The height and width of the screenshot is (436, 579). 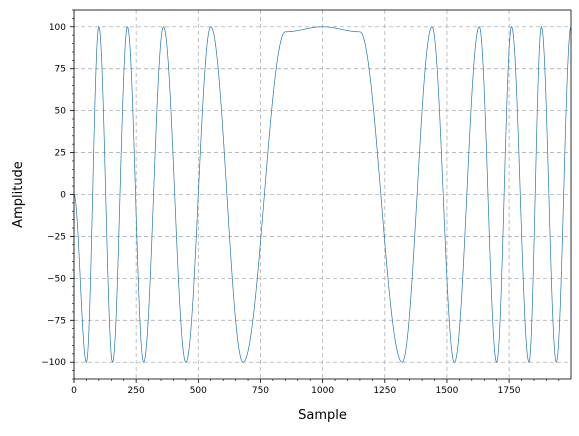 What do you see at coordinates (446, 391) in the screenshot?
I see `x-tick-label: 1500` at bounding box center [446, 391].